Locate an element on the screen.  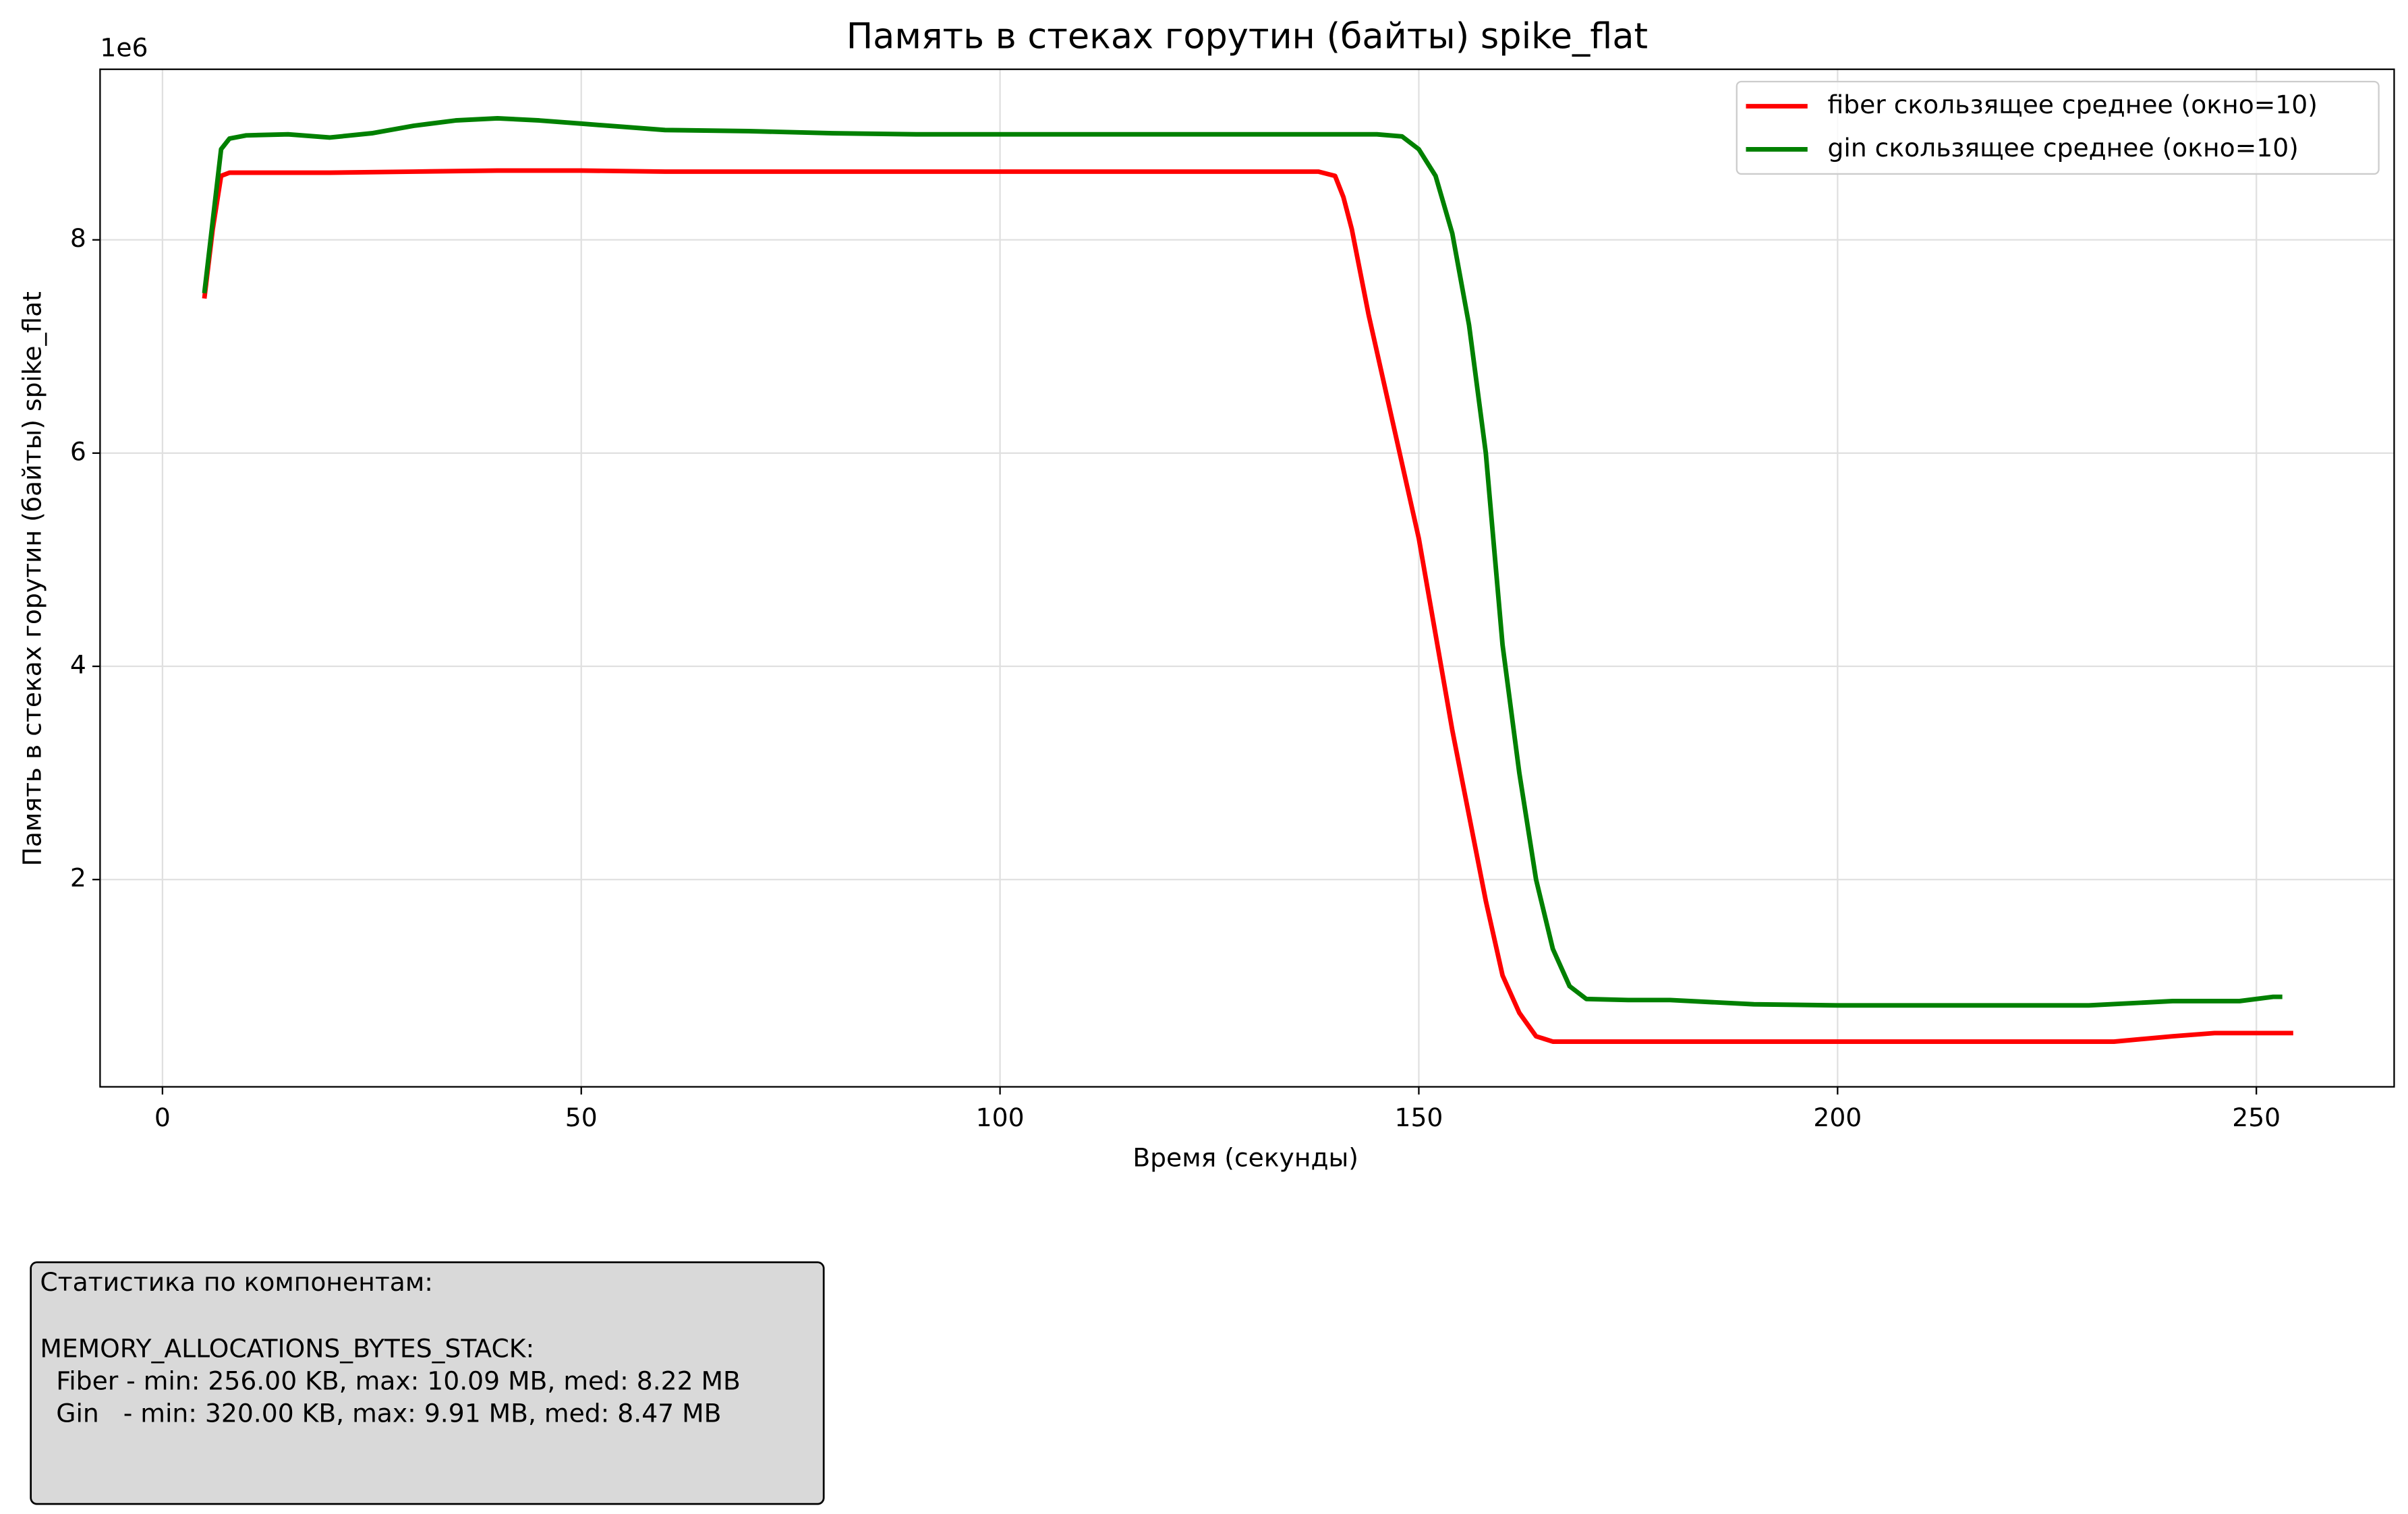
x-tick-label: 250 is located at coordinates (2256, 1117).